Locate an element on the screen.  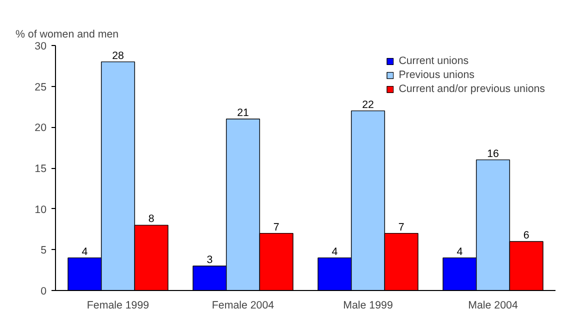
data-label: 21 is located at coordinates (243, 113).